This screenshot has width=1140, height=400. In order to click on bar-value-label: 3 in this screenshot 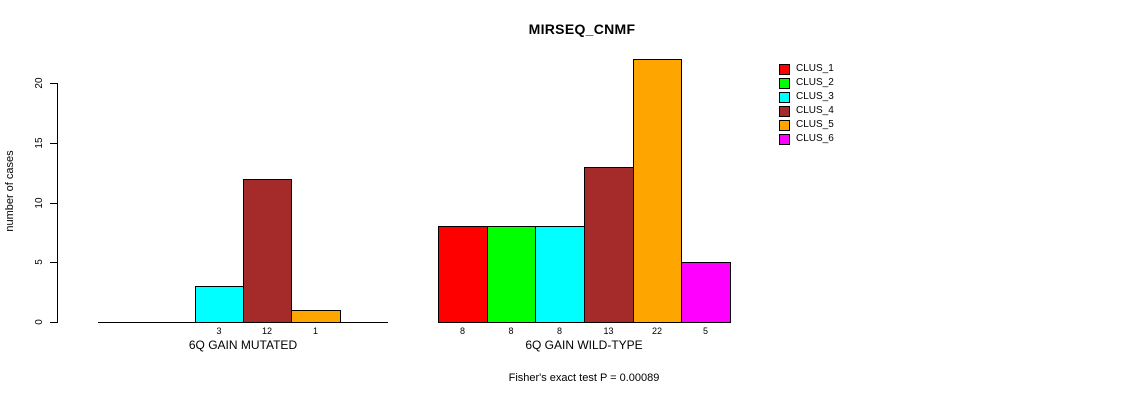, I will do `click(219, 331)`.